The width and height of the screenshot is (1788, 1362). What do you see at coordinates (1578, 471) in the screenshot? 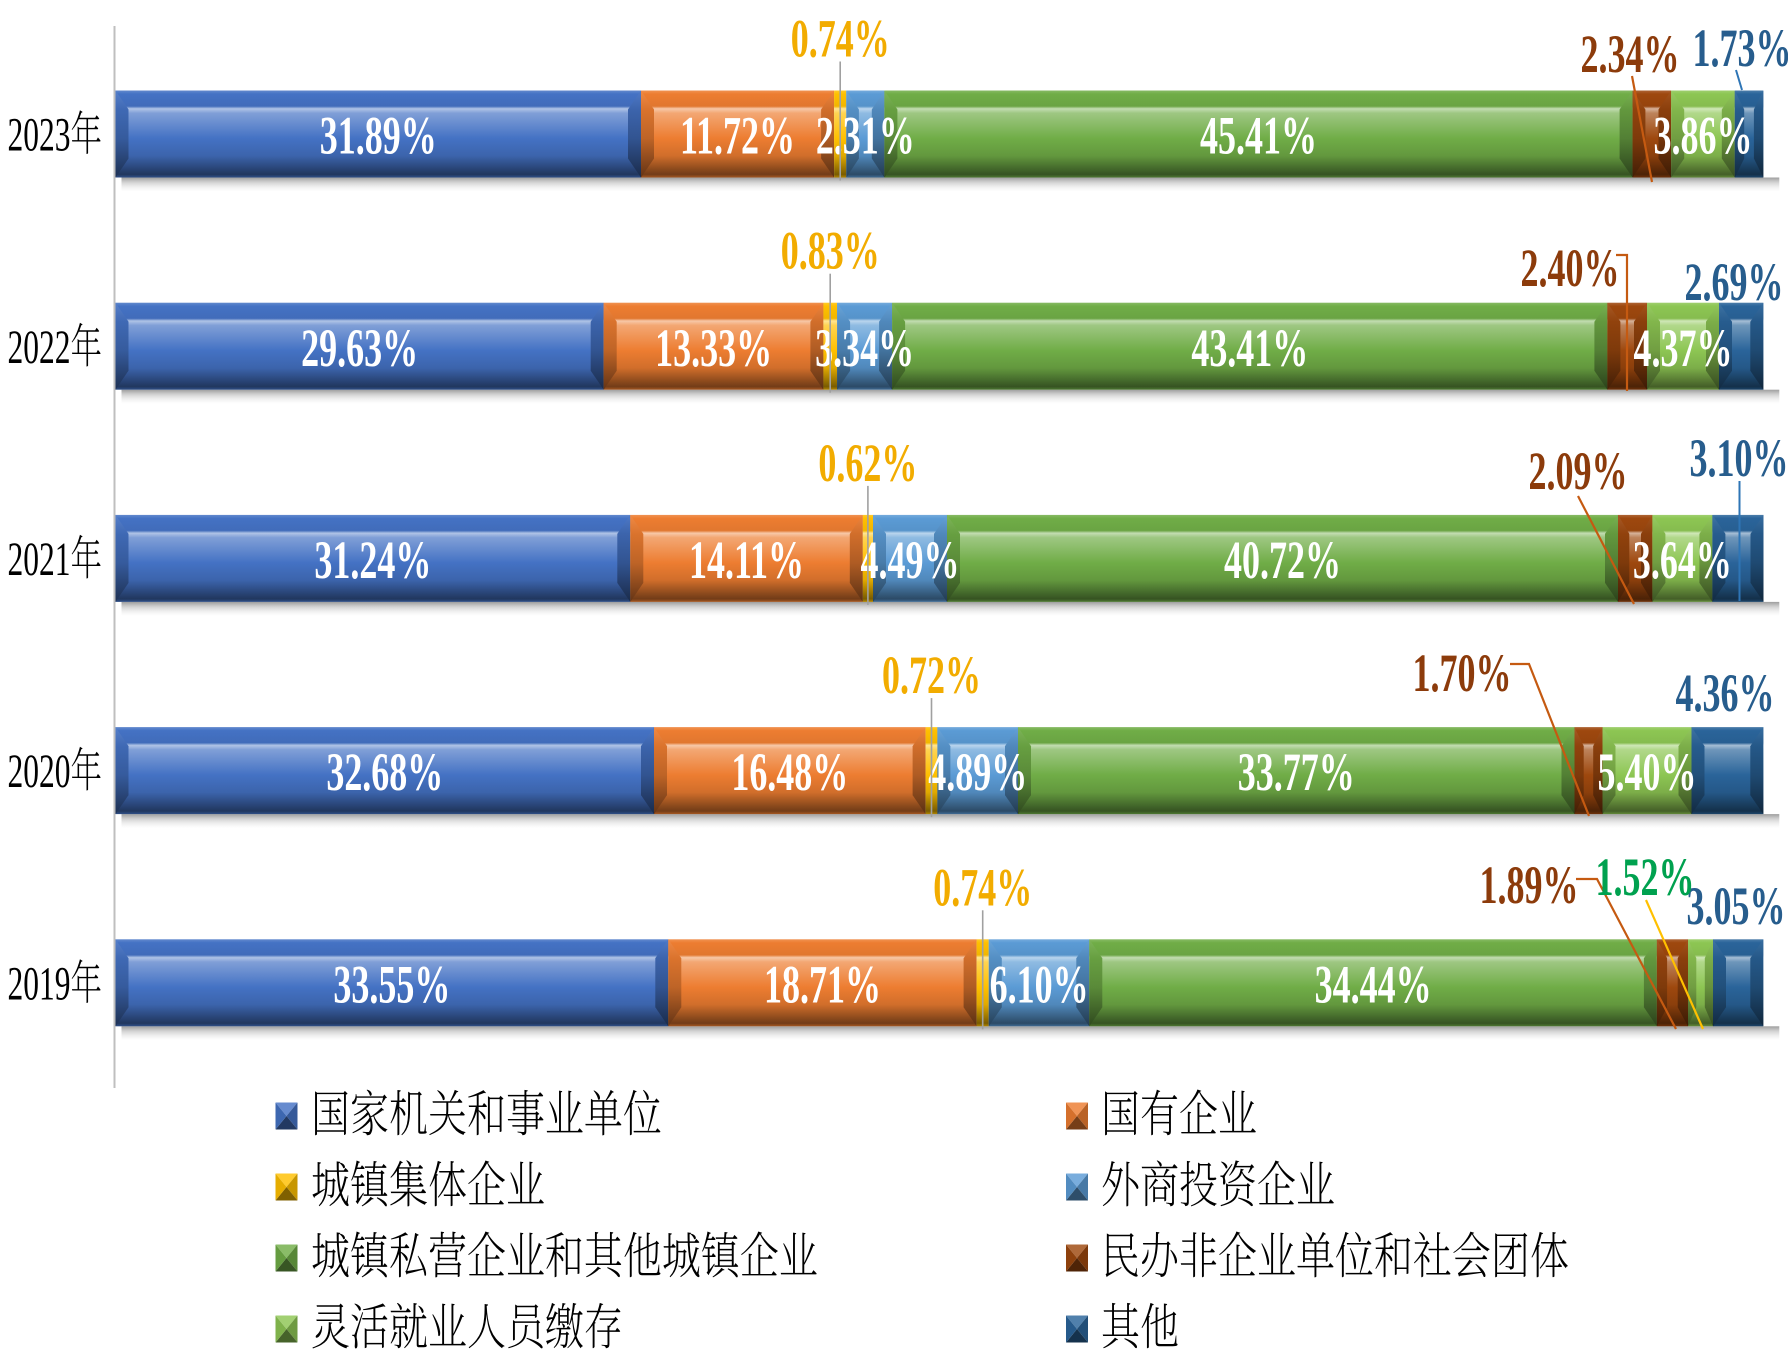
I see `svg-text: 2.09%` at bounding box center [1578, 471].